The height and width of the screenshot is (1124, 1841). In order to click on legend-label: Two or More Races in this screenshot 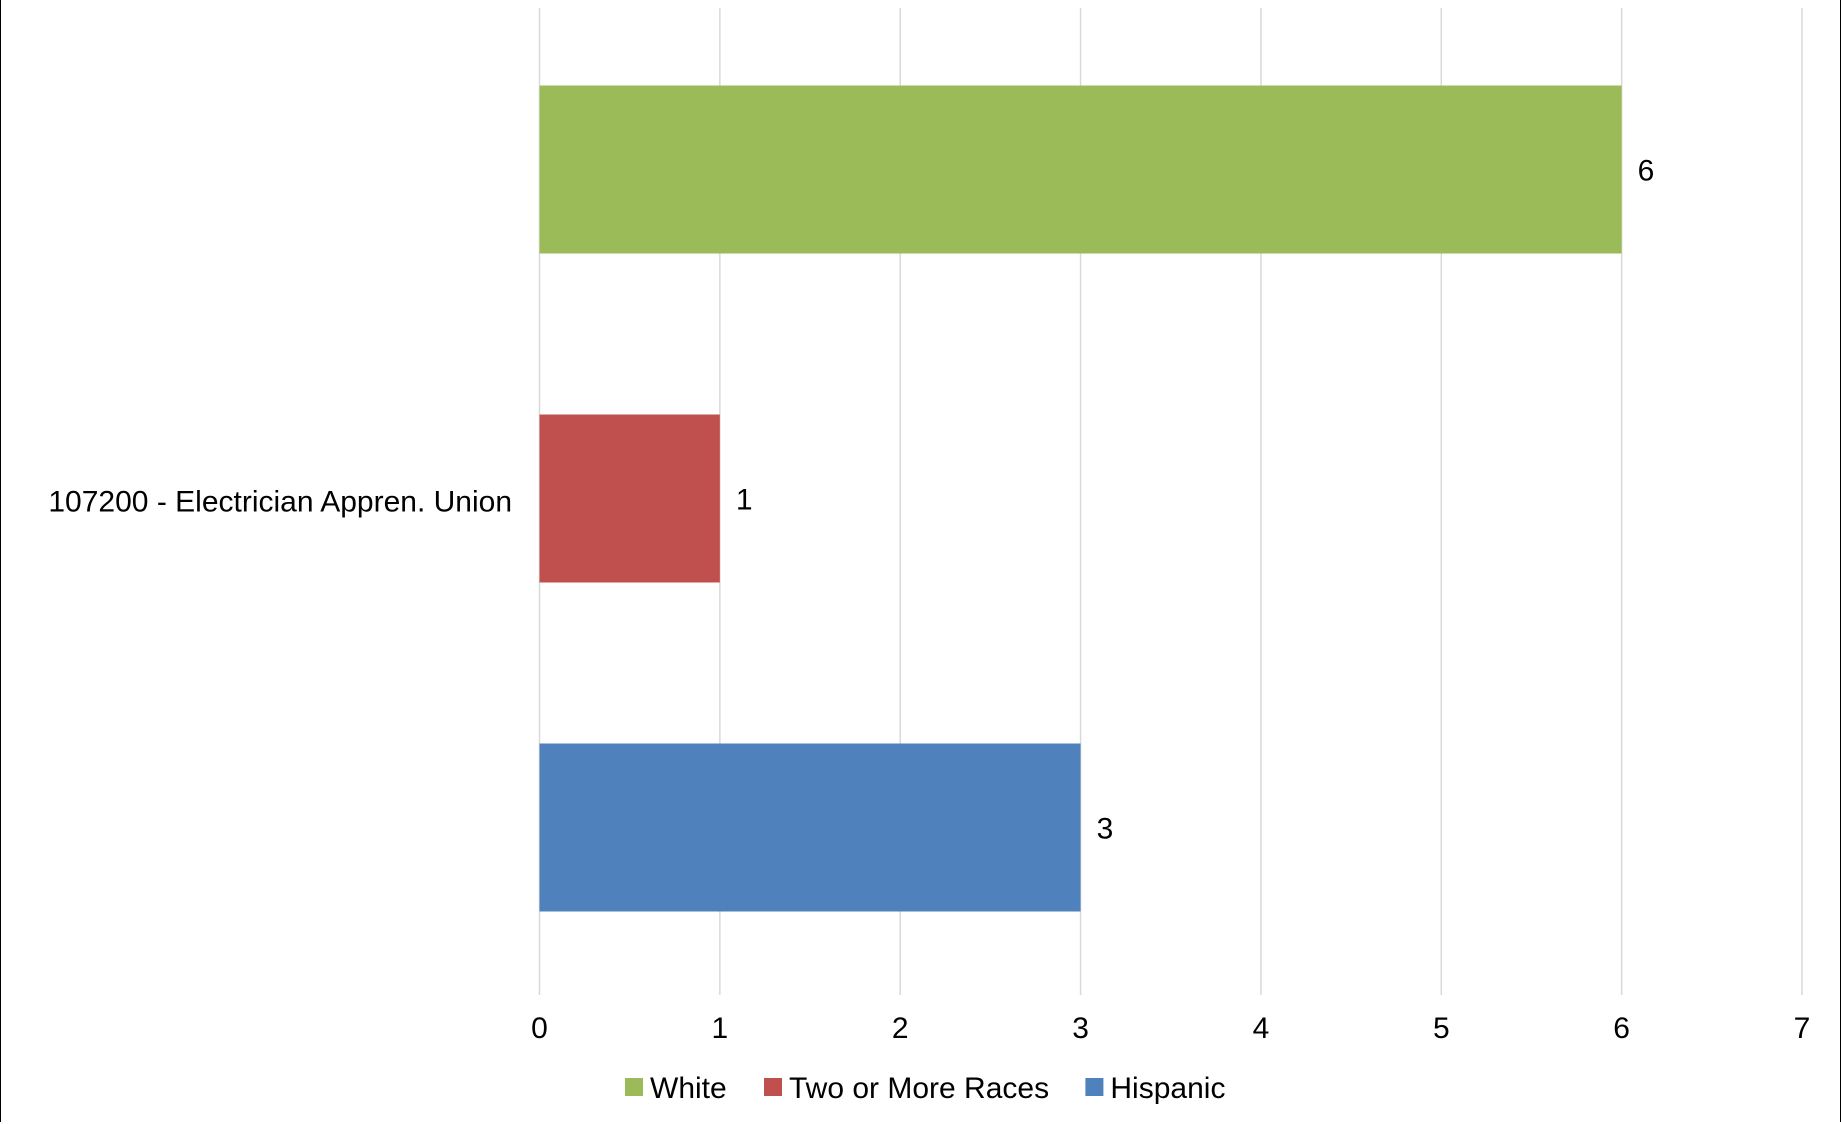, I will do `click(919, 1088)`.